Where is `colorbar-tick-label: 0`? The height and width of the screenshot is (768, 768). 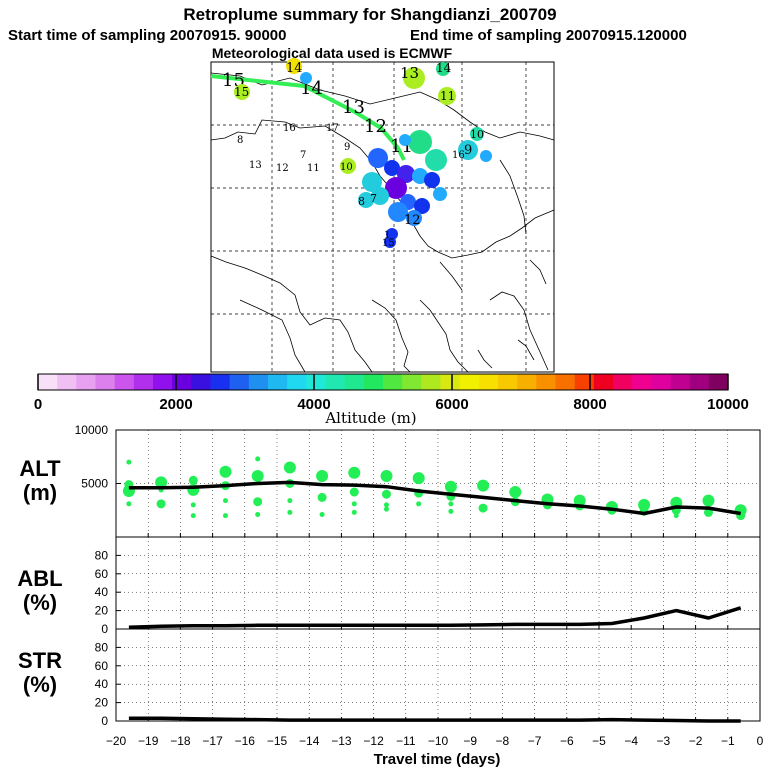
colorbar-tick-label: 0 is located at coordinates (38, 404).